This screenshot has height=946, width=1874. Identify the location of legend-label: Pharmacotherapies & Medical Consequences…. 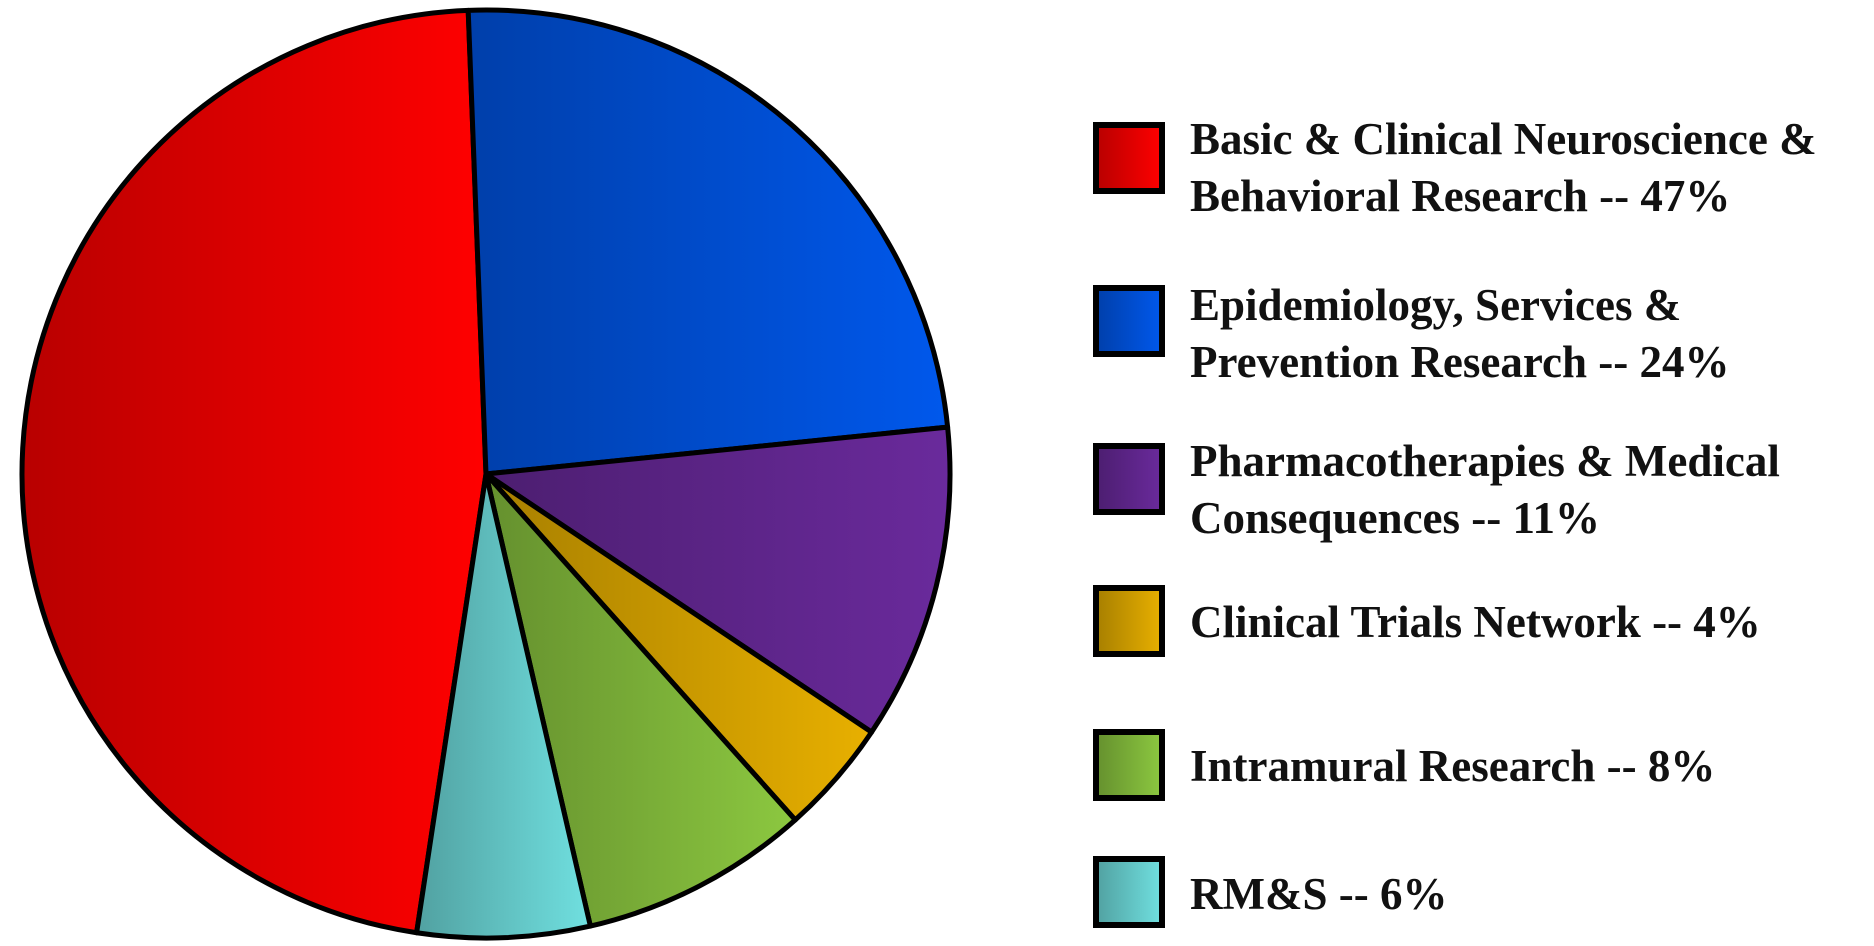
(1485, 489).